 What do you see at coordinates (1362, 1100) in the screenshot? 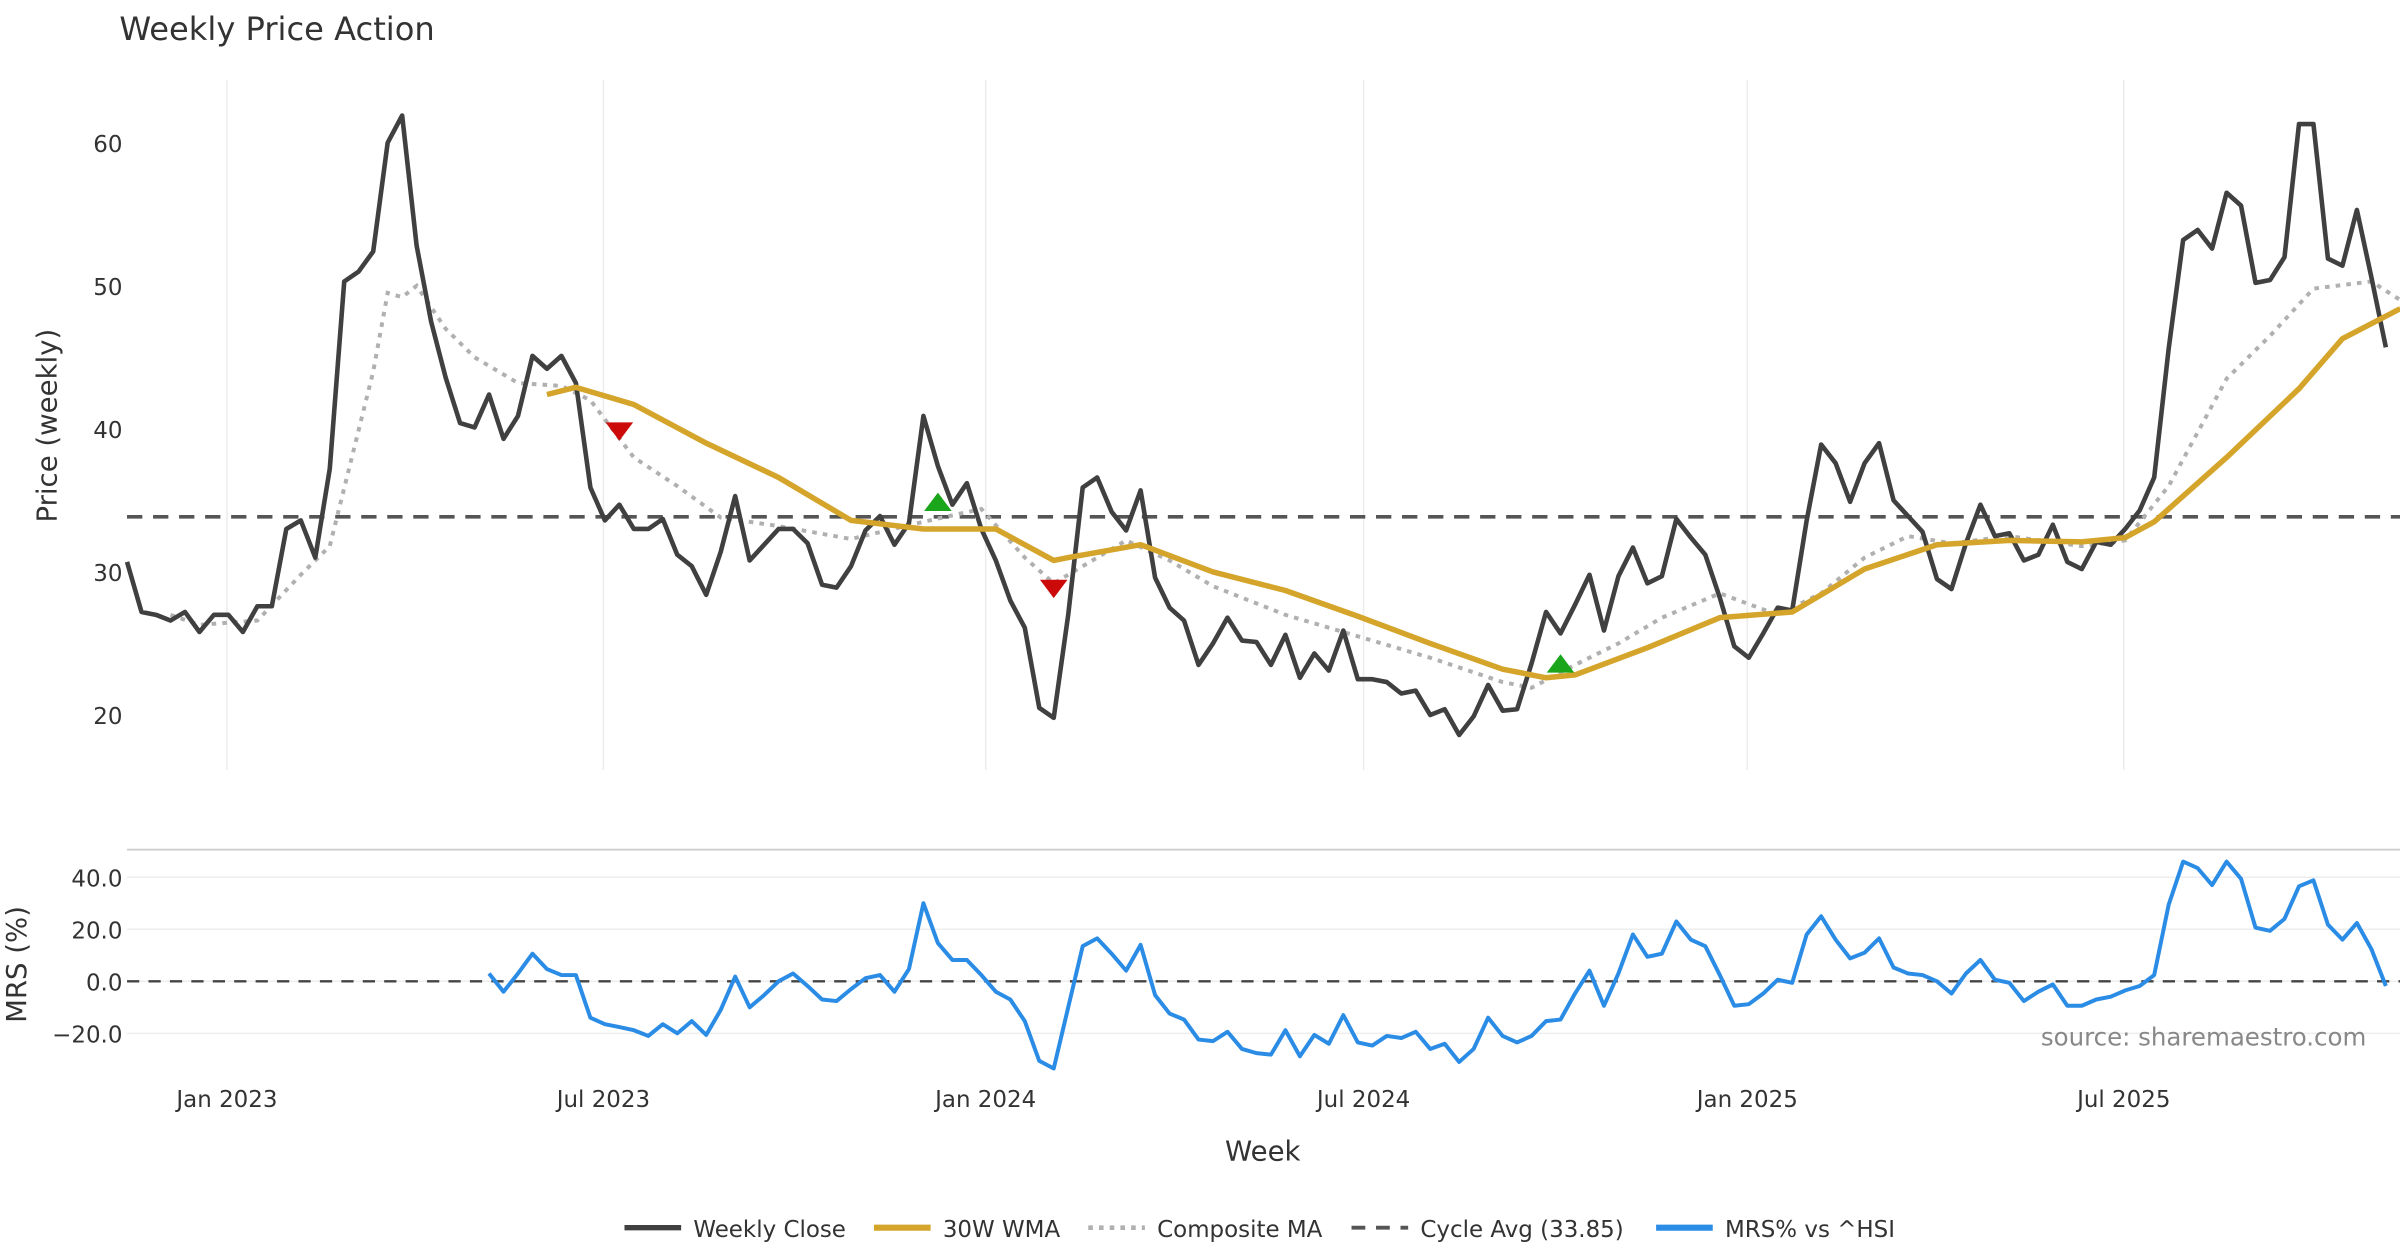
I see `x-tick-label: Jul 2024` at bounding box center [1362, 1100].